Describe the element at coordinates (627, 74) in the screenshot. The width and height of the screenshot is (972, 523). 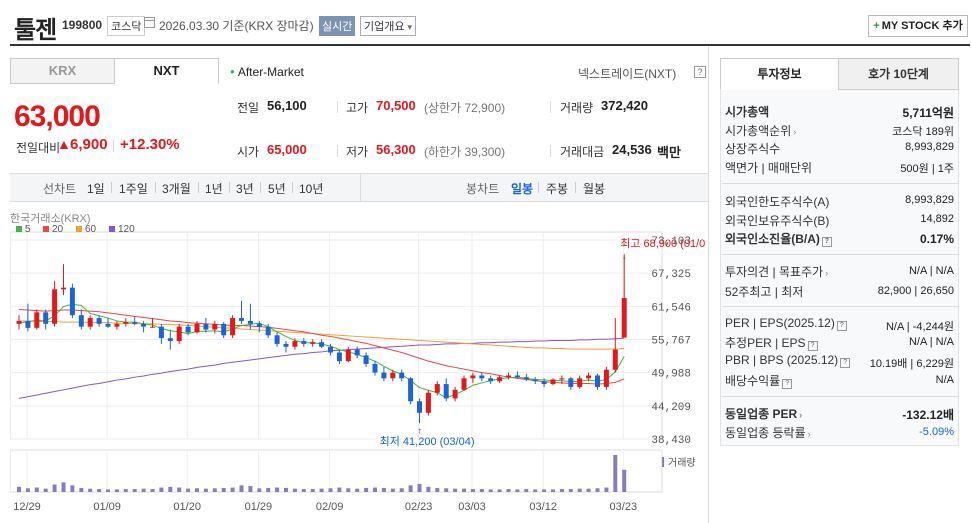
I see `nextrade-label: 넥스트레이드(NXT)` at that location.